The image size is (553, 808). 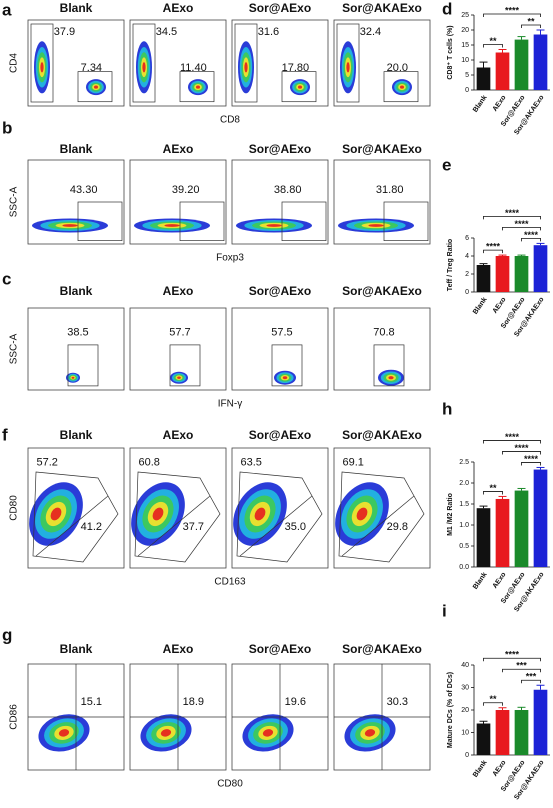 I want to click on gate-percentage: 18.9, so click(x=193, y=702).